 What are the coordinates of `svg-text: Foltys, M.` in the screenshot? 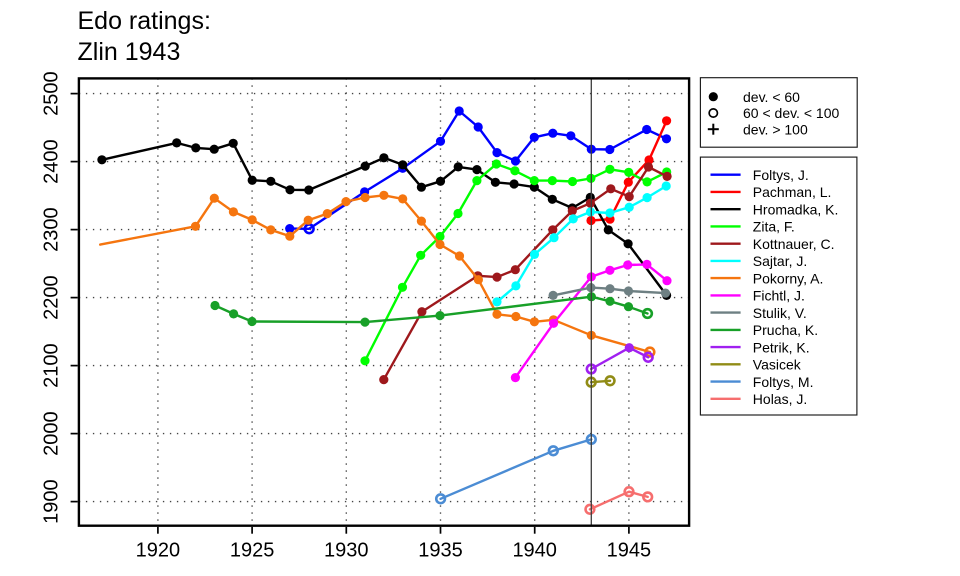 It's located at (783, 382).